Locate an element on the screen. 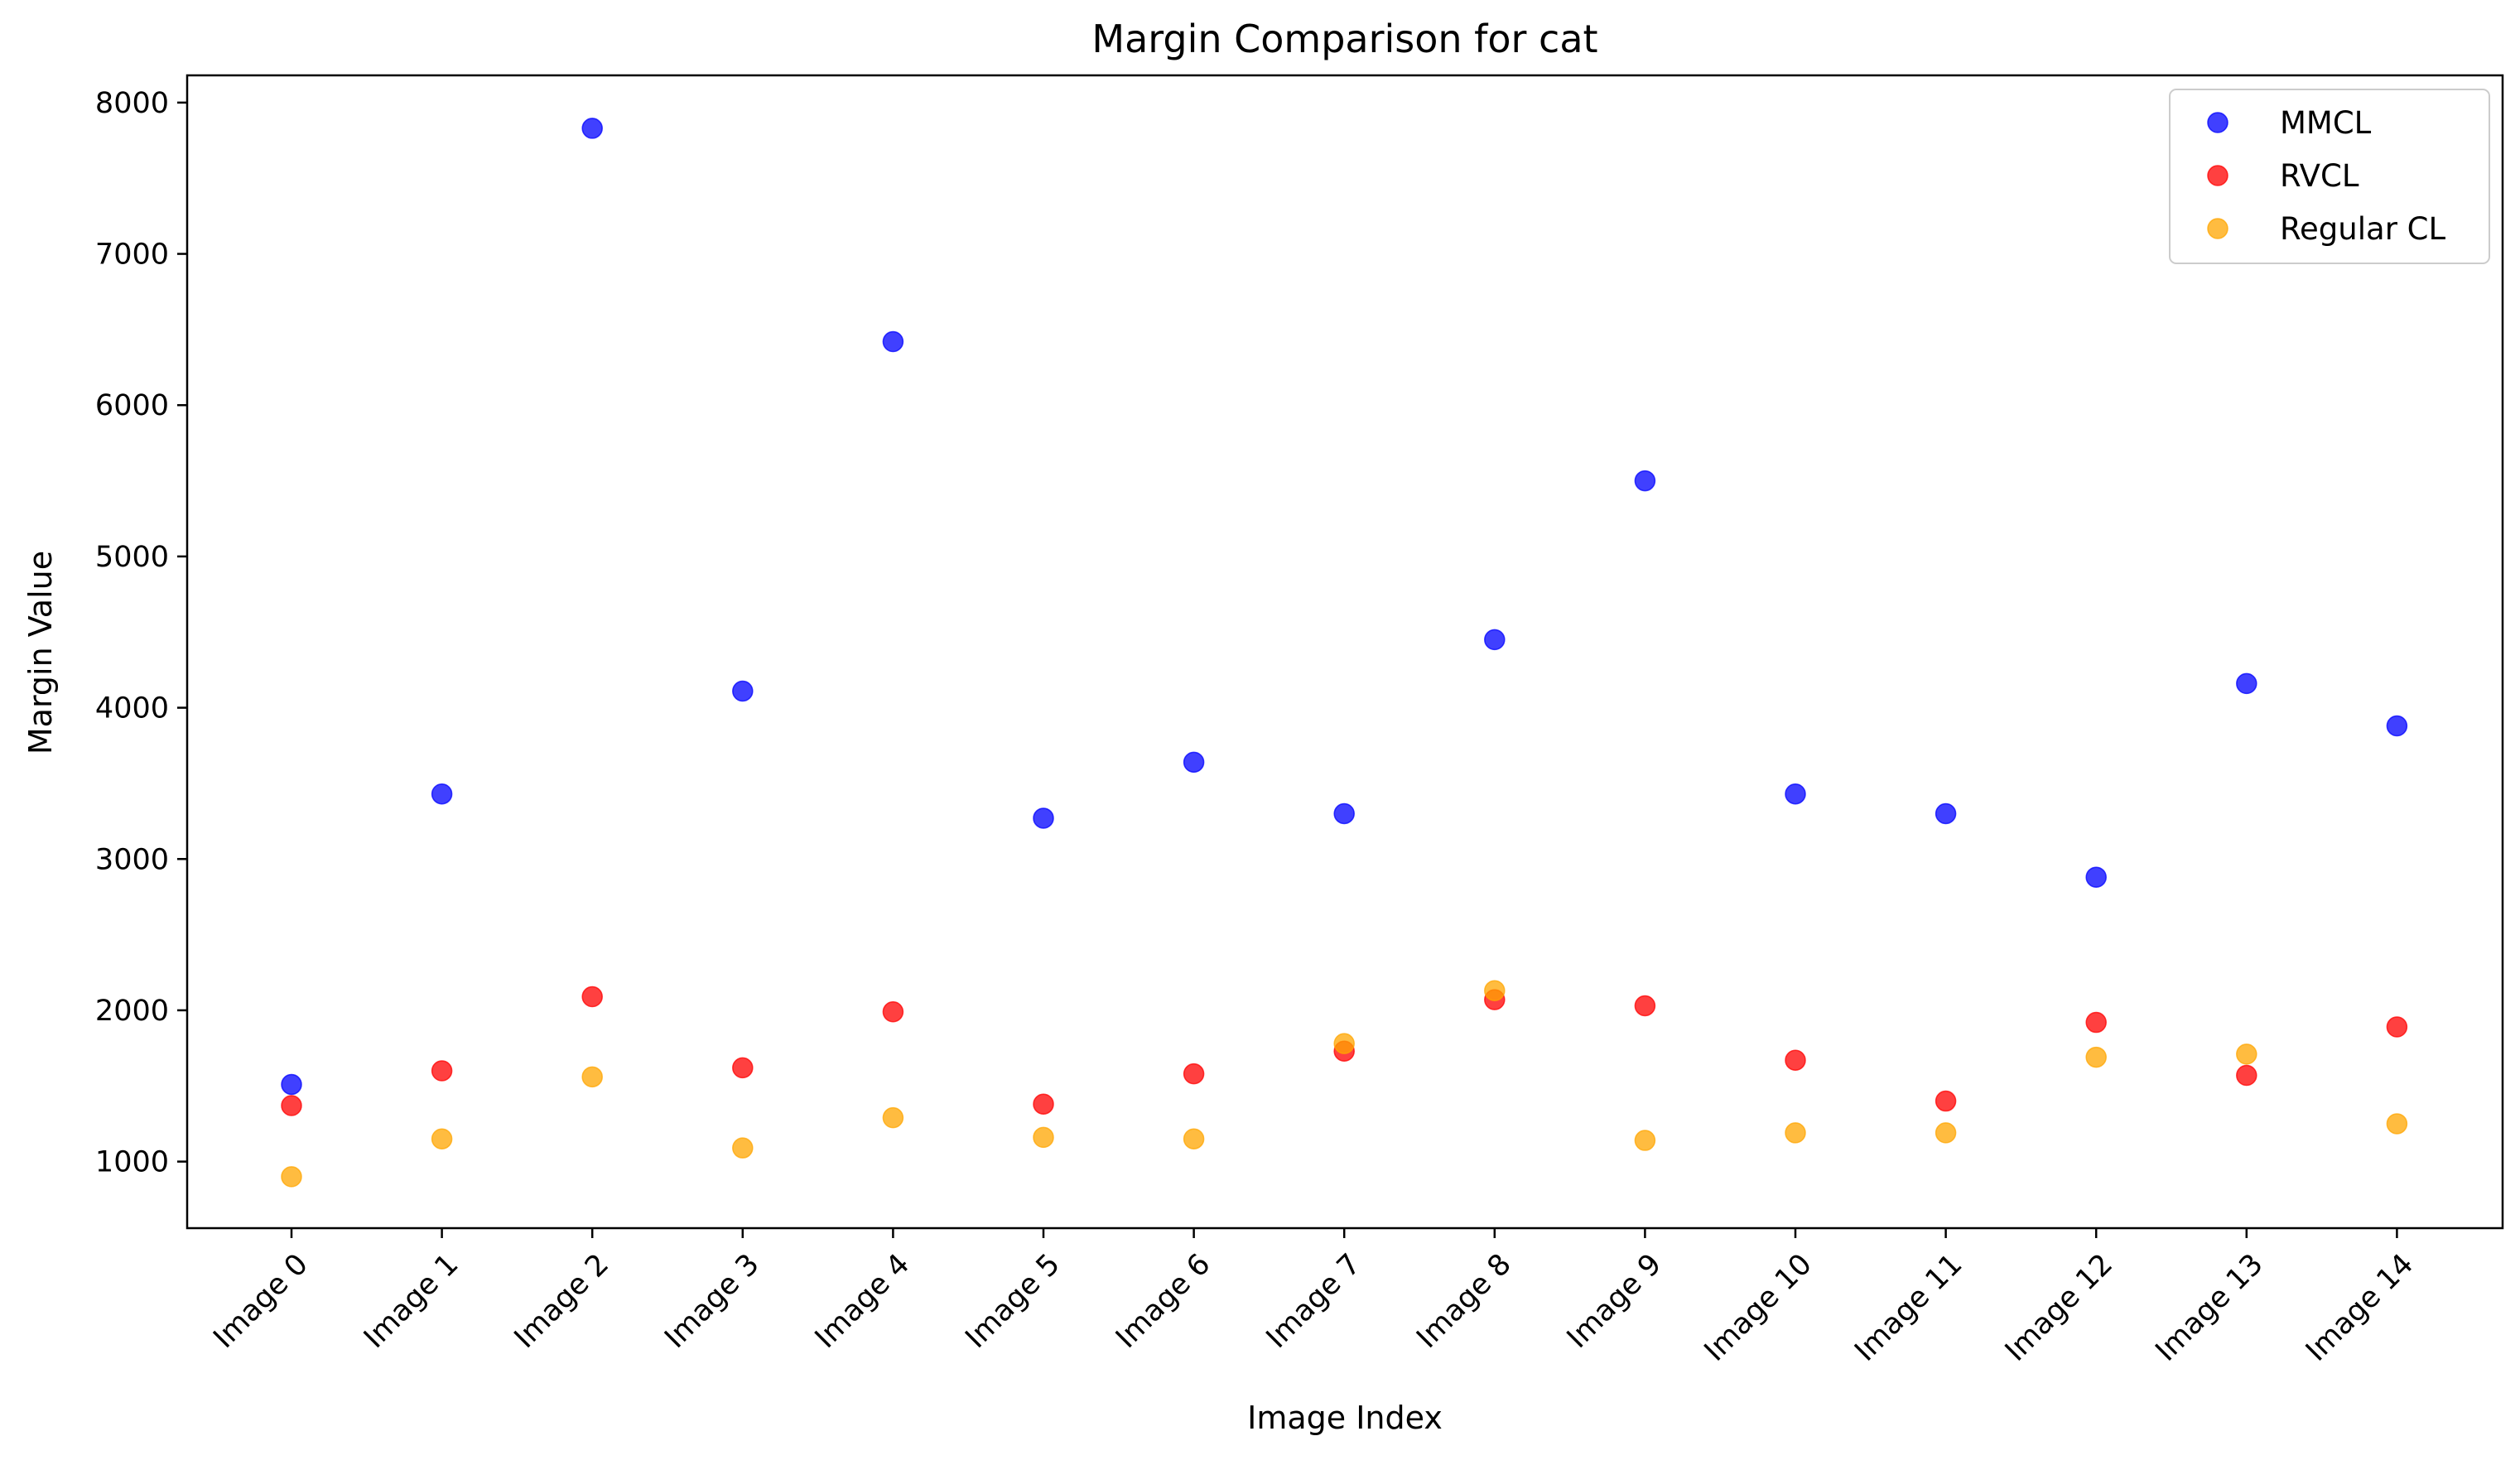  y-tick-label: 5000 is located at coordinates (132, 557).